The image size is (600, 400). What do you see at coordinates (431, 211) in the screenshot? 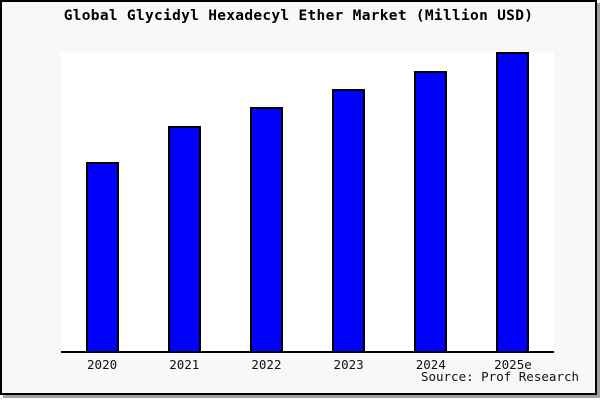
I see `bar-2024` at bounding box center [431, 211].